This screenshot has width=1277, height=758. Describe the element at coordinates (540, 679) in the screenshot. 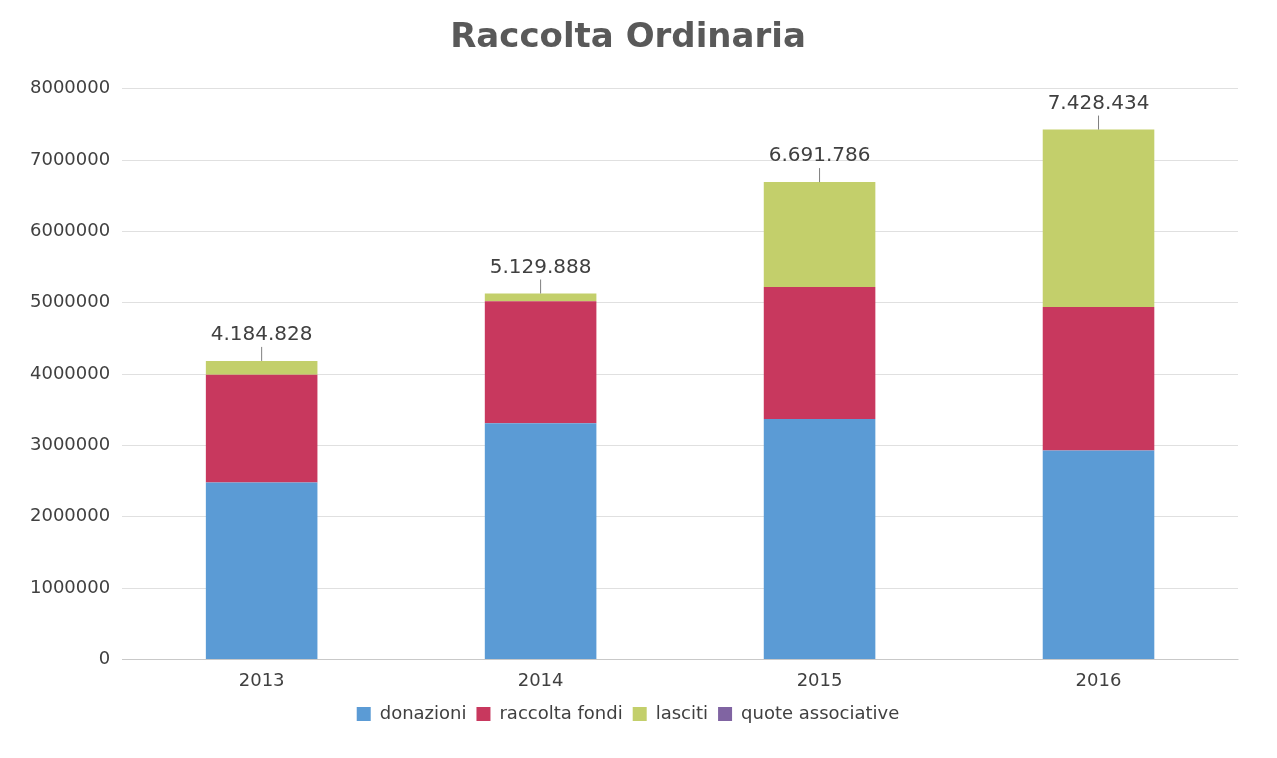

I see `x-tick-label: 2014` at that location.